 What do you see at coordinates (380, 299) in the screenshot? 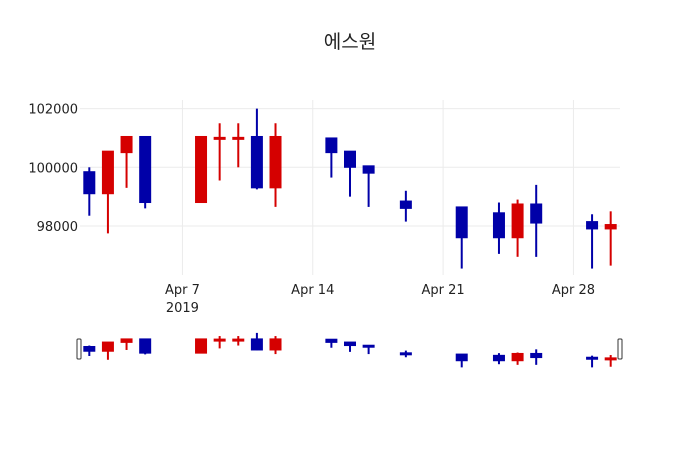
I see `x-axis: Apr 7 2019 Apr 14 Apr 21 Apr 28` at bounding box center [380, 299].